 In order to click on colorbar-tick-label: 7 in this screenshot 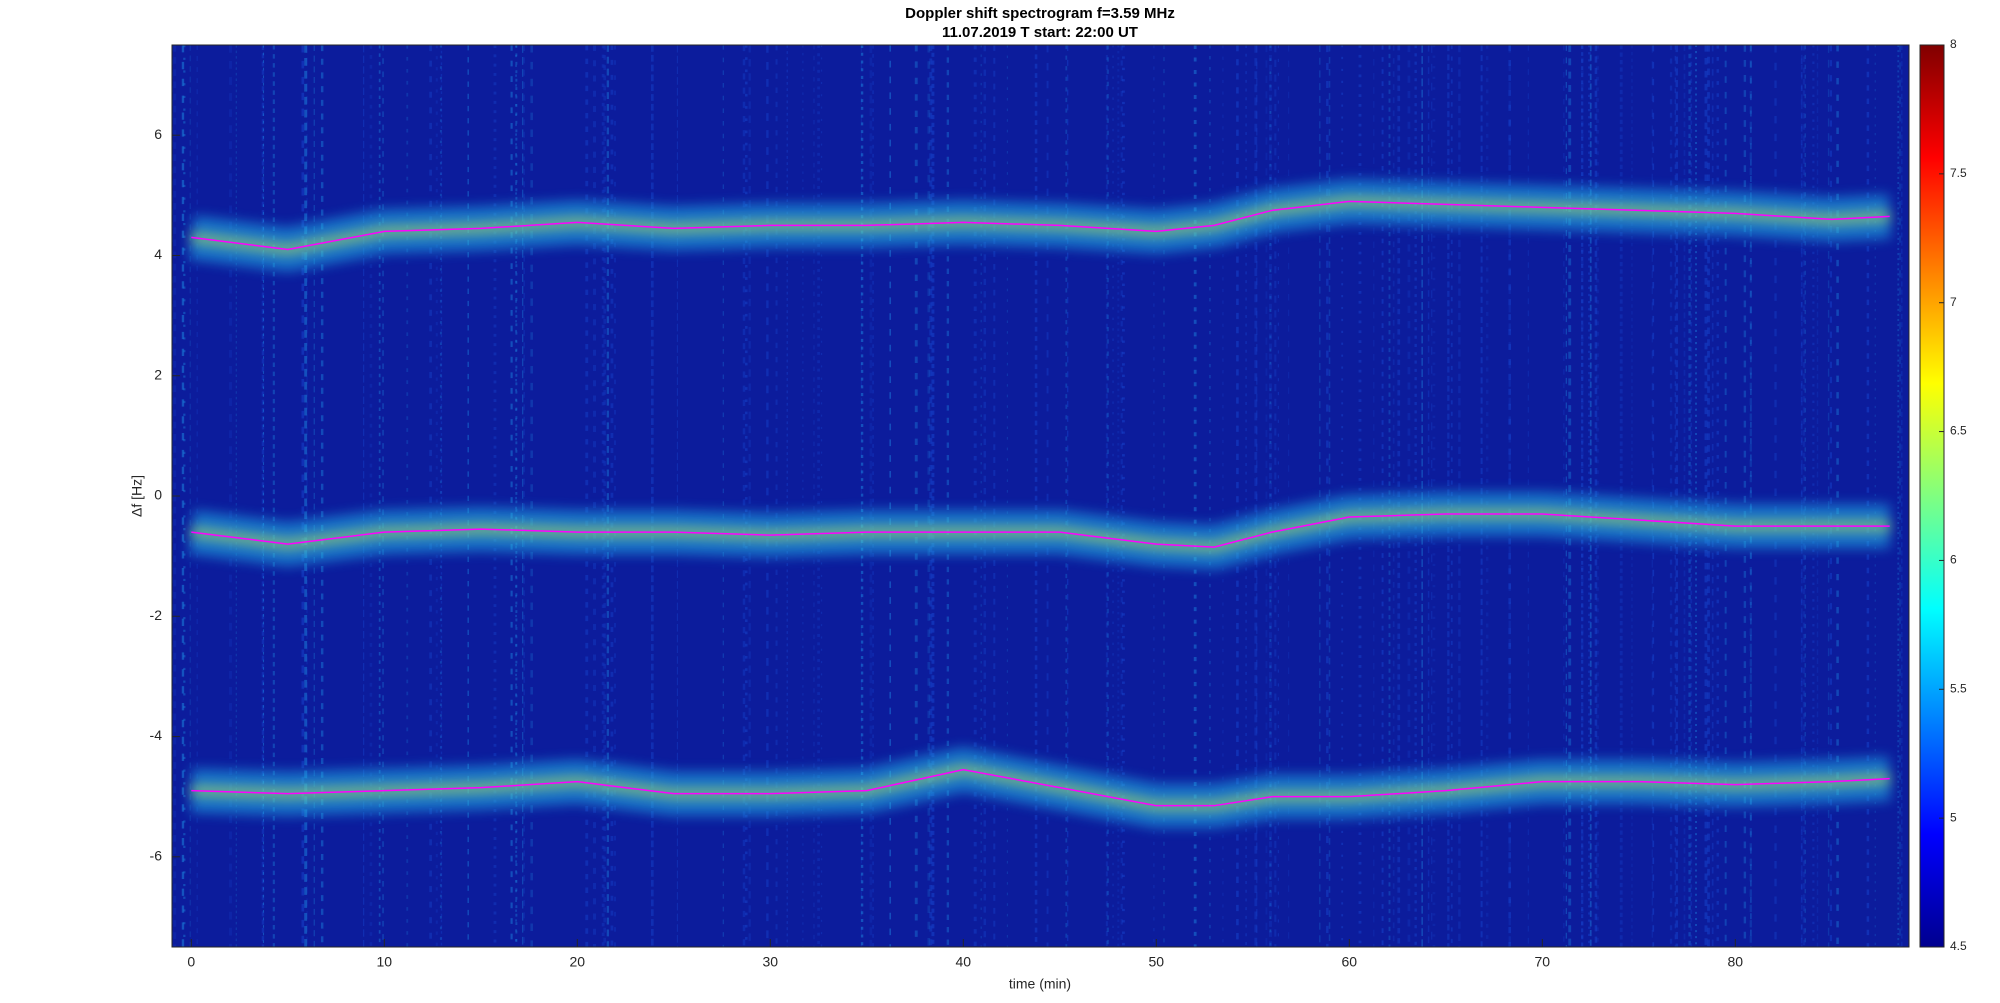, I will do `click(1953, 302)`.